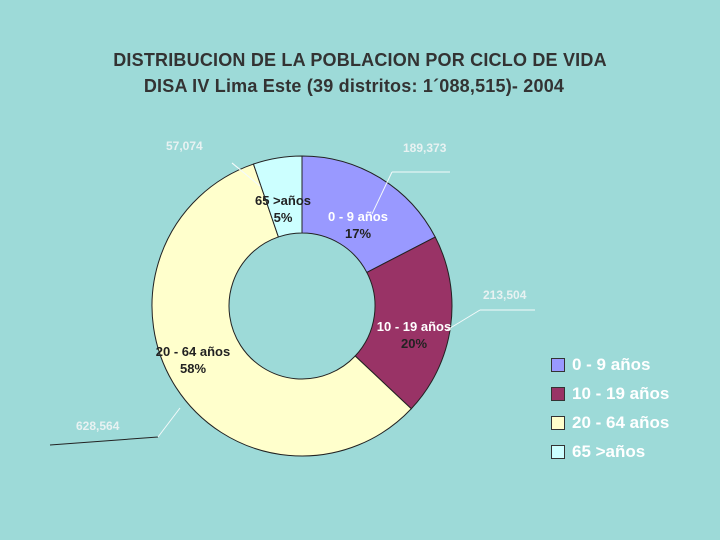 This screenshot has width=720, height=540. What do you see at coordinates (358, 233) in the screenshot?
I see `slice-pct-0-9: 17%` at bounding box center [358, 233].